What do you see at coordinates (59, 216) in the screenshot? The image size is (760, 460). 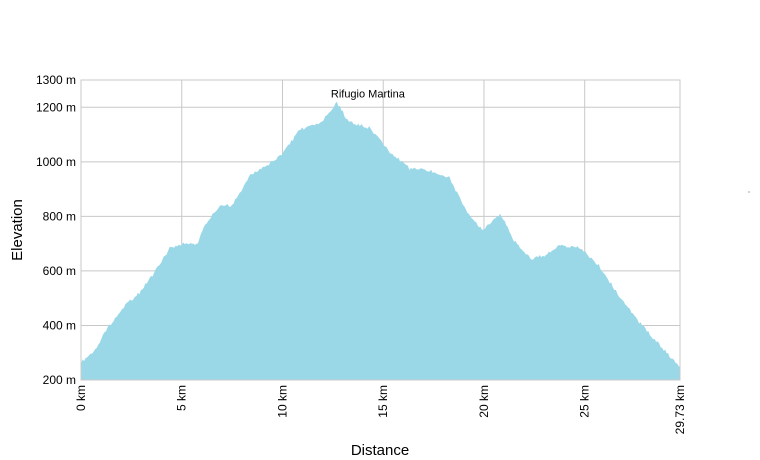 I see `y-tick-label: 800 m` at bounding box center [59, 216].